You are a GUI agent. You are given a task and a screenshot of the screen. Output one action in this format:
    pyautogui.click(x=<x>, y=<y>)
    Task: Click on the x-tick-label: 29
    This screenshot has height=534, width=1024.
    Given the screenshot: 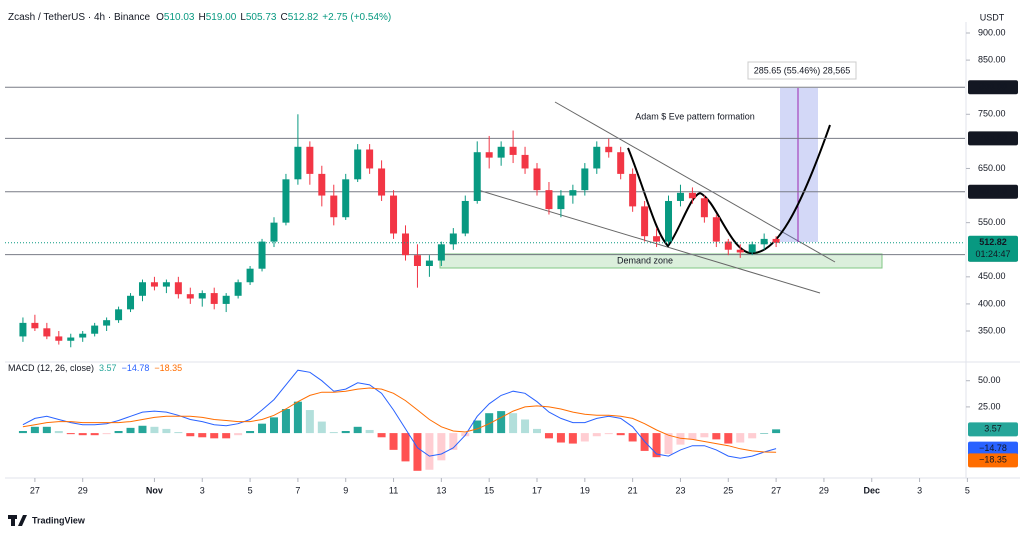 What is the action you would take?
    pyautogui.click(x=83, y=490)
    